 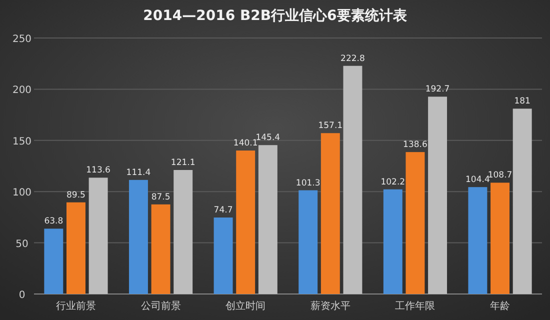 What do you see at coordinates (308, 183) in the screenshot?
I see `data-label: 101.3` at bounding box center [308, 183].